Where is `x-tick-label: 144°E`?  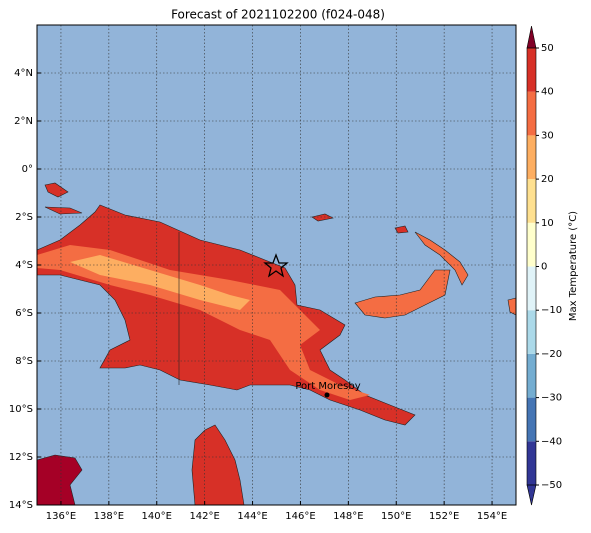
x-tick-label: 144°E is located at coordinates (252, 516).